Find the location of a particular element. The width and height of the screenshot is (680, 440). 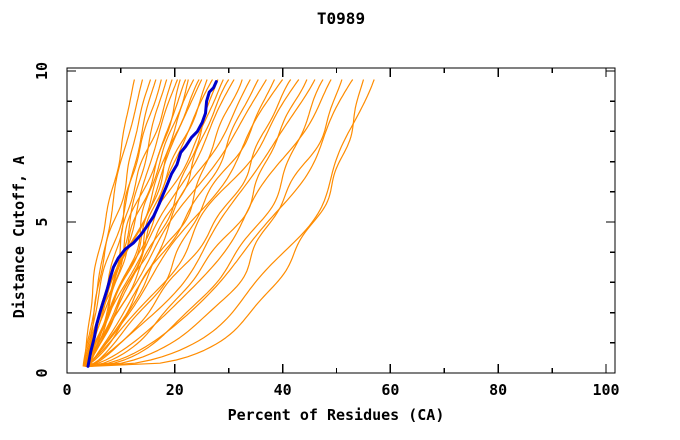

highlighted-model-group is located at coordinates (152, 224).